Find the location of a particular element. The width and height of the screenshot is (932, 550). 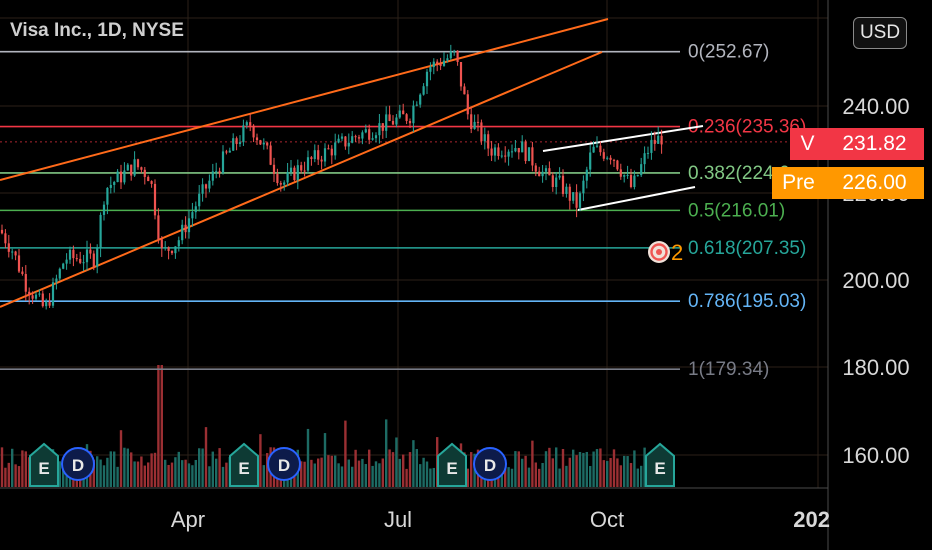

dividend-marker is located at coordinates (78, 464).